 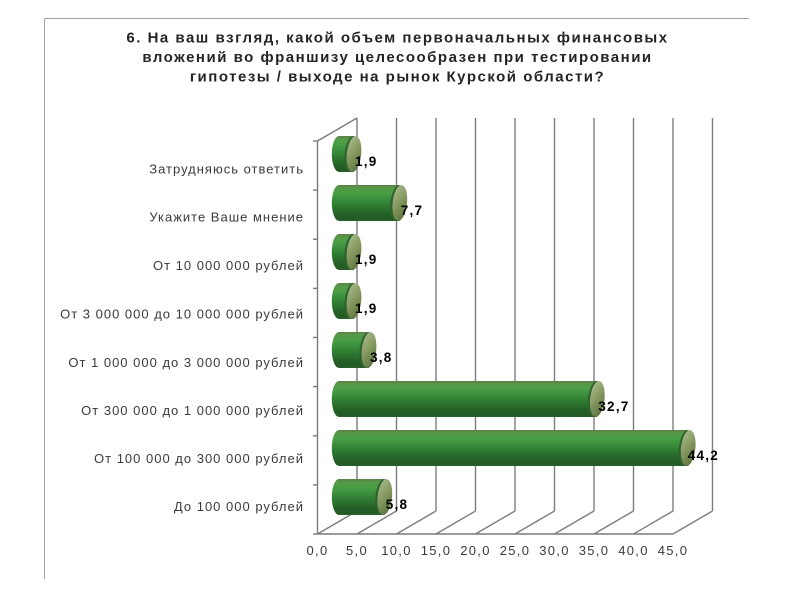 What do you see at coordinates (412, 210) in the screenshot?
I see `svg-text: 7,7` at bounding box center [412, 210].